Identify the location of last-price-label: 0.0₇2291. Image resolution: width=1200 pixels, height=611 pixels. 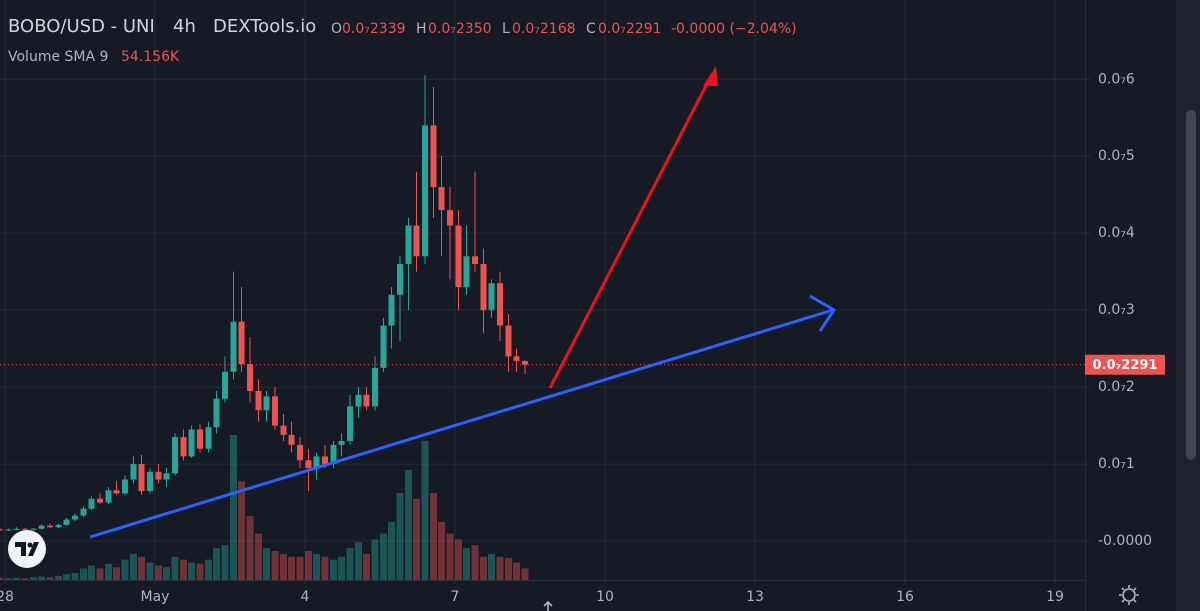
(1125, 365).